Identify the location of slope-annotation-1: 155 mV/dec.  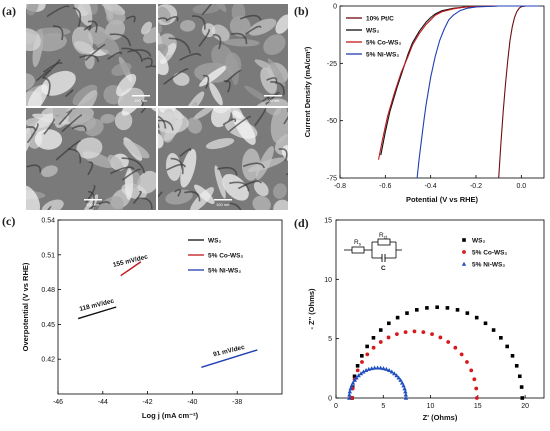
(130, 261).